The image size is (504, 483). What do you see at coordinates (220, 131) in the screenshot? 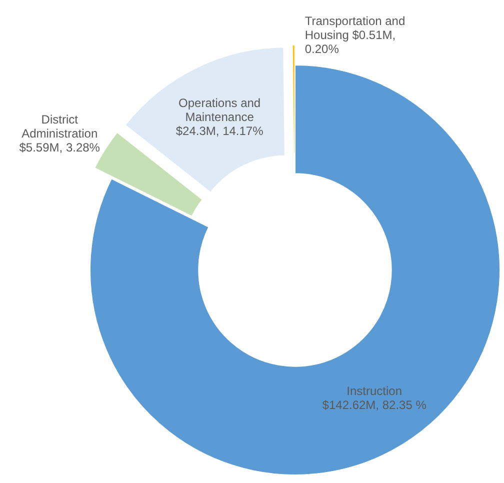
I see `data-label: $24.3M, 14.17%` at bounding box center [220, 131].